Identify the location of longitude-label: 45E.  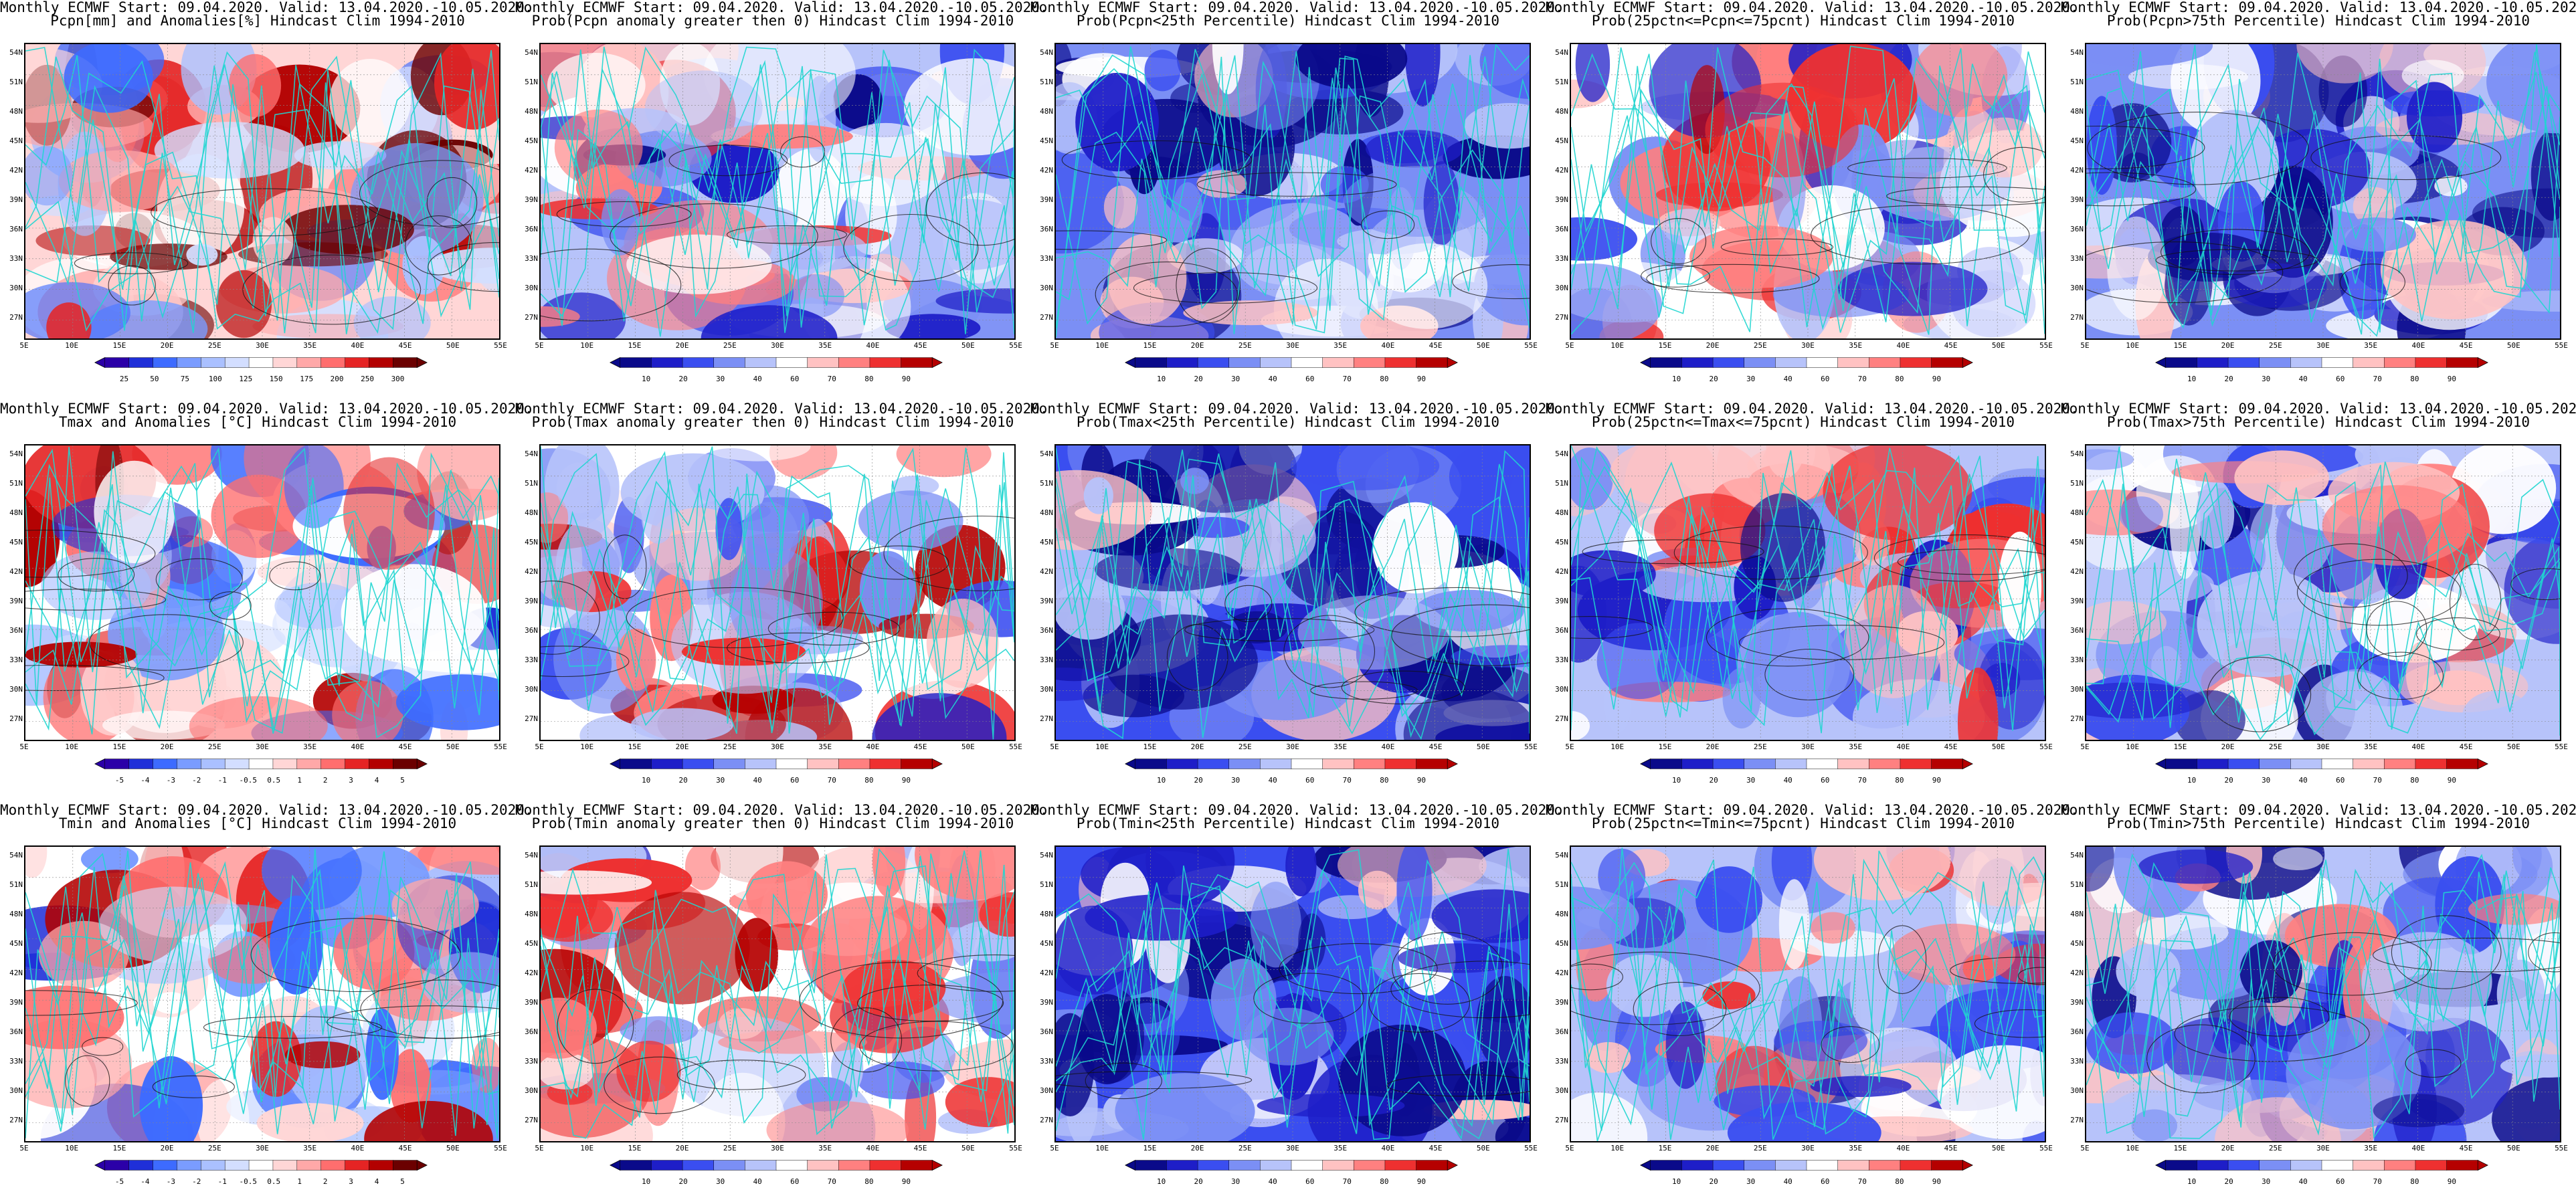
(920, 345).